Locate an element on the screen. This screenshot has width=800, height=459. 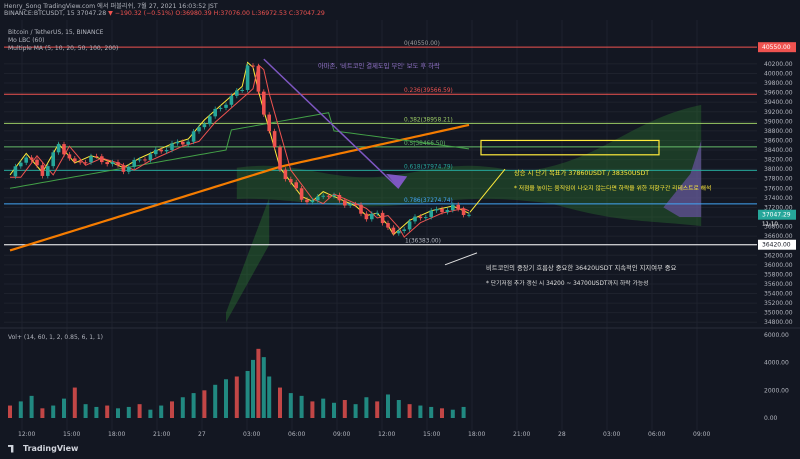
price-tick: 38800.00 is located at coordinates (778, 131).